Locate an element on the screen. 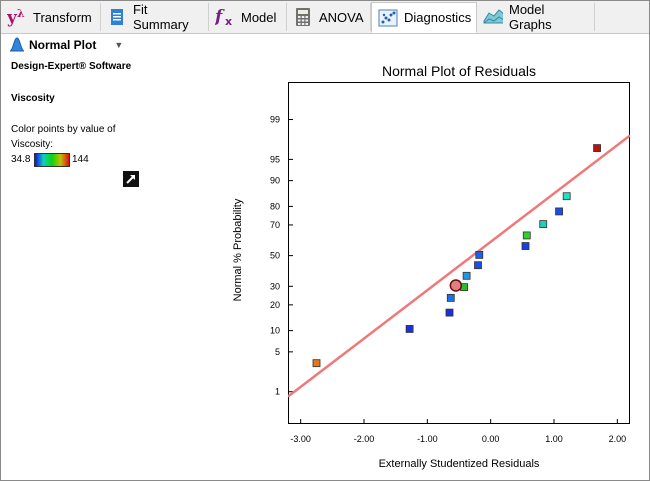 The image size is (650, 481). color-note: Color points by value of is located at coordinates (63, 129).